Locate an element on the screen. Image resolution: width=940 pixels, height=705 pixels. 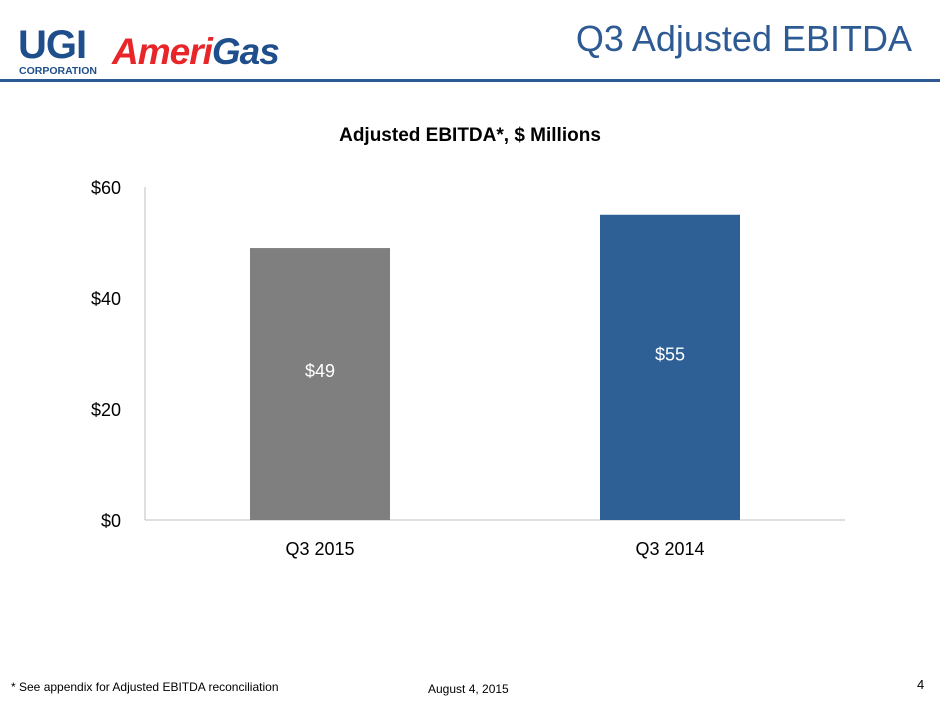
logo-ameri-text: Ameri is located at coordinates (162, 51).